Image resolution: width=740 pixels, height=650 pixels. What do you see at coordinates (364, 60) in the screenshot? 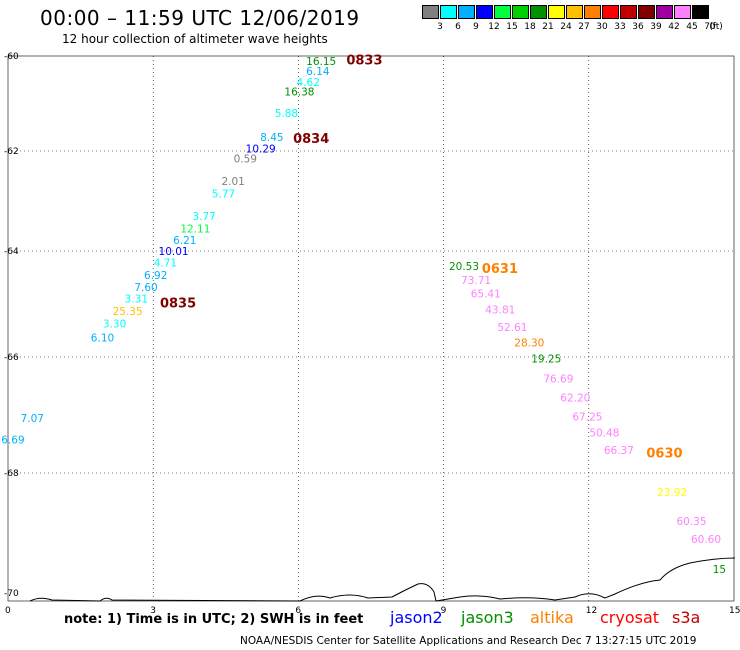
I see `pass-time-label: 0833` at bounding box center [364, 60].